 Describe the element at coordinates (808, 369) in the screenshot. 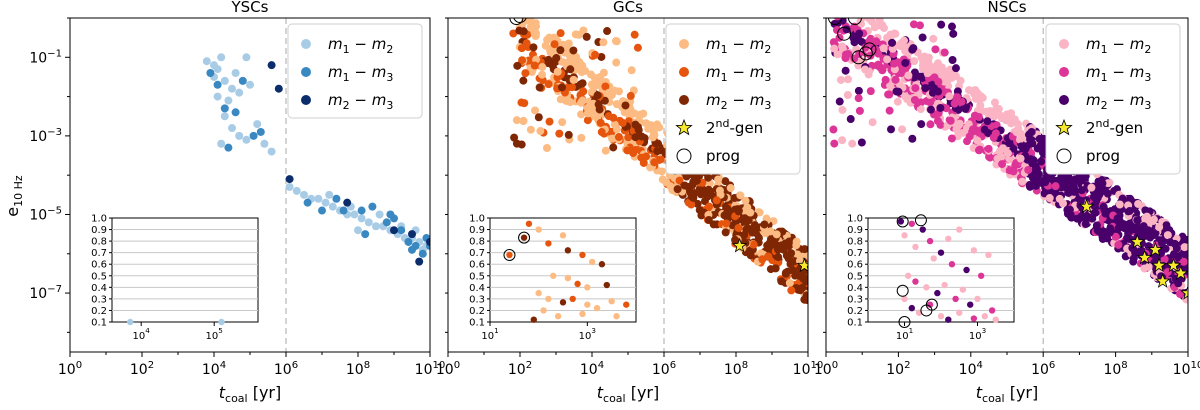

I see `x-tick-label: 10¹⁰` at that location.